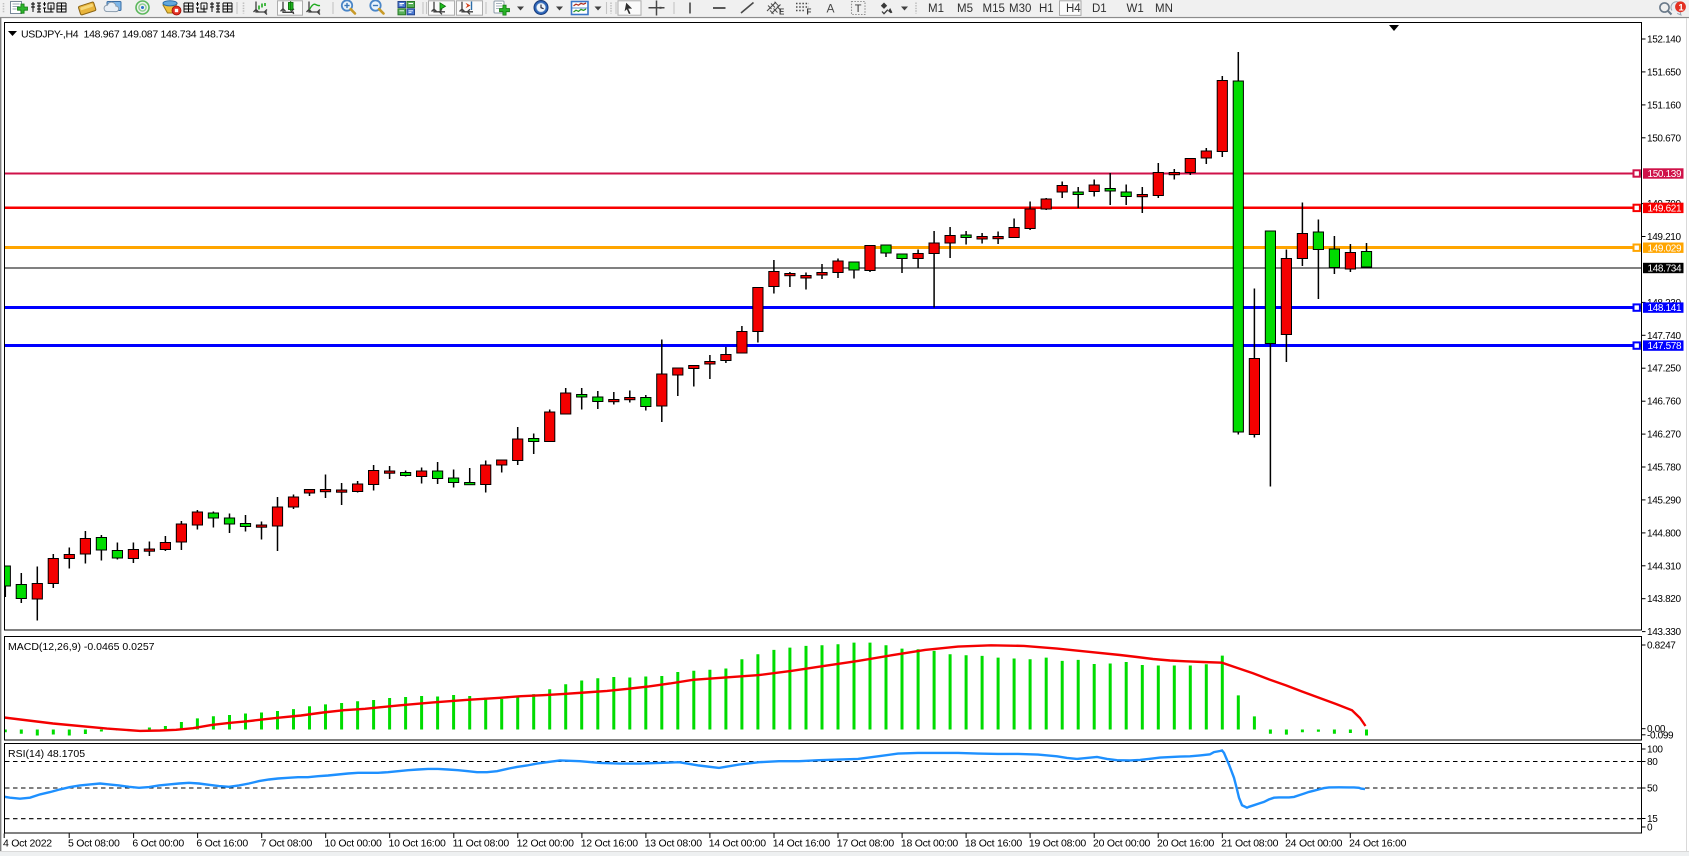  Describe the element at coordinates (418, 844) in the screenshot. I see `svg-text: 10 Oct 16:00` at that location.